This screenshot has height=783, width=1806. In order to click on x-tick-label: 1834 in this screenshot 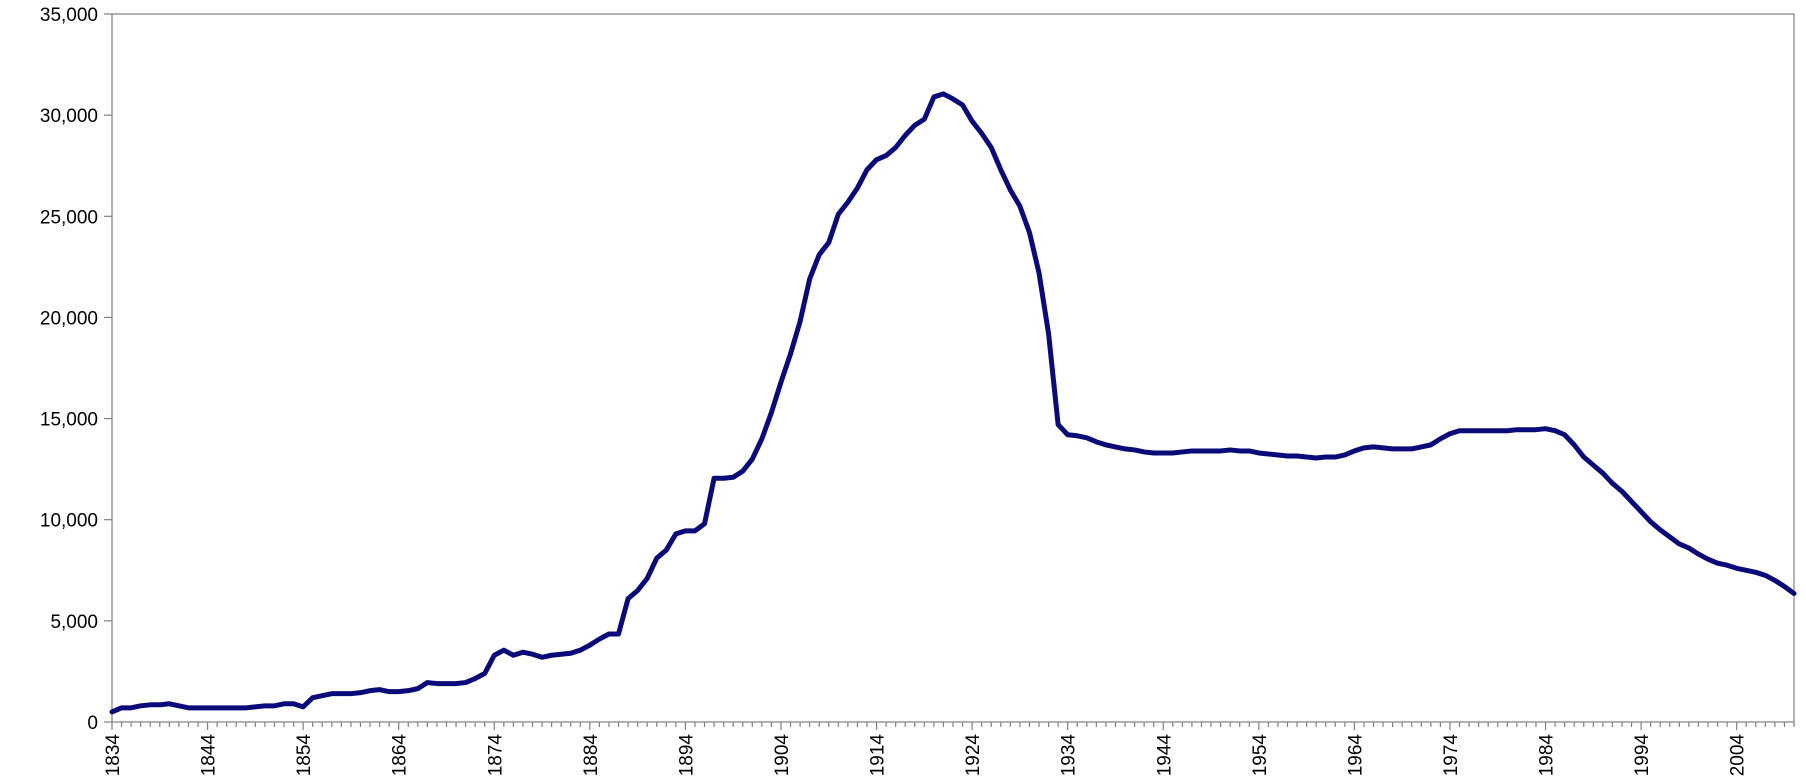, I will do `click(113, 755)`.